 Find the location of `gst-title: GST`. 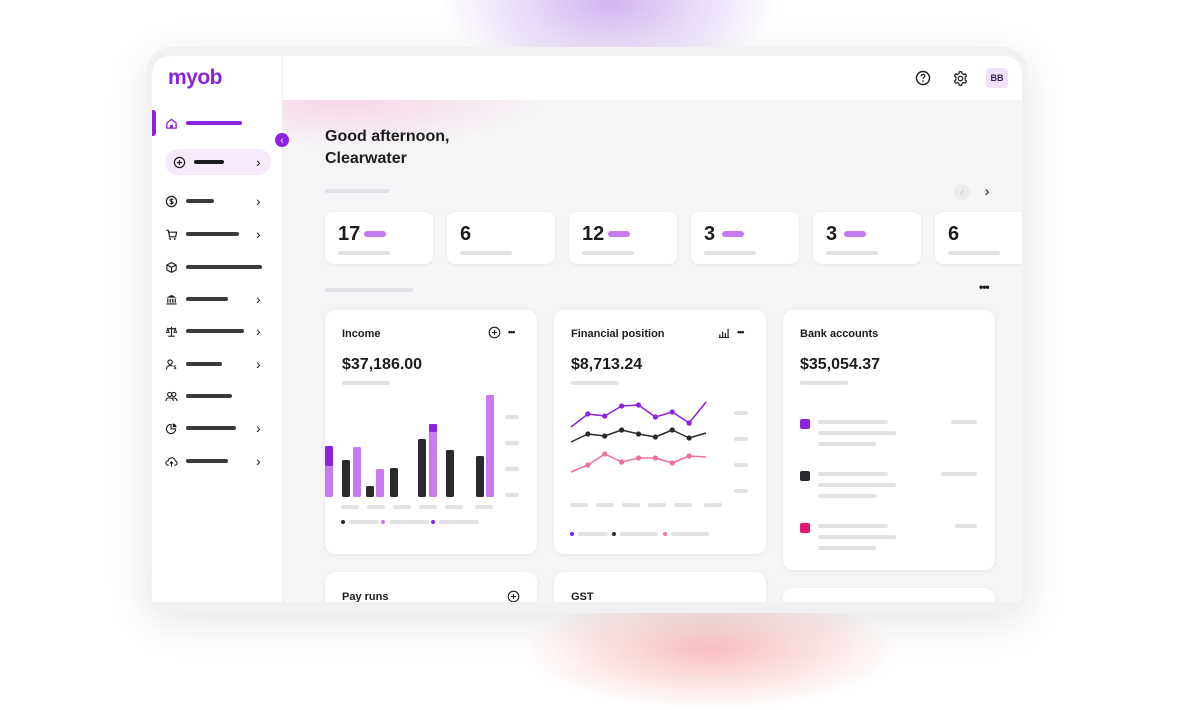

gst-title: GST is located at coordinates (582, 596).